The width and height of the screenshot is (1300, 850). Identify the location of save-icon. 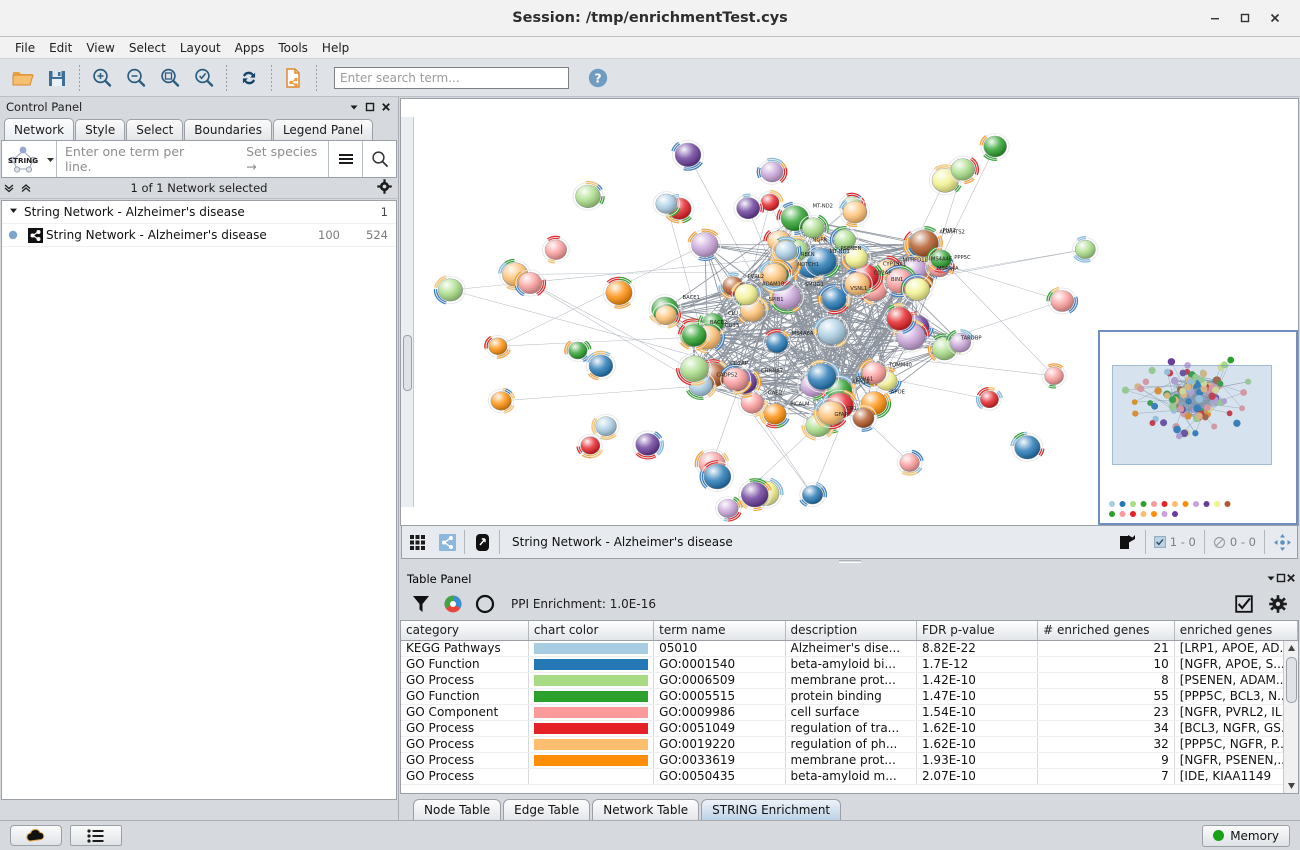
(57, 78).